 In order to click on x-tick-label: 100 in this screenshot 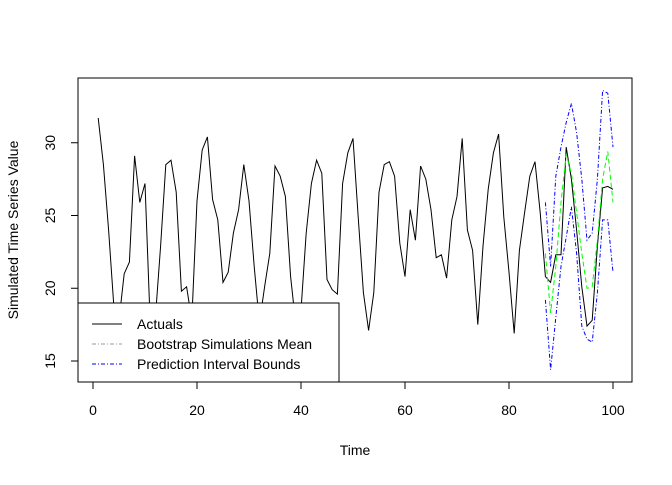, I will do `click(613, 410)`.